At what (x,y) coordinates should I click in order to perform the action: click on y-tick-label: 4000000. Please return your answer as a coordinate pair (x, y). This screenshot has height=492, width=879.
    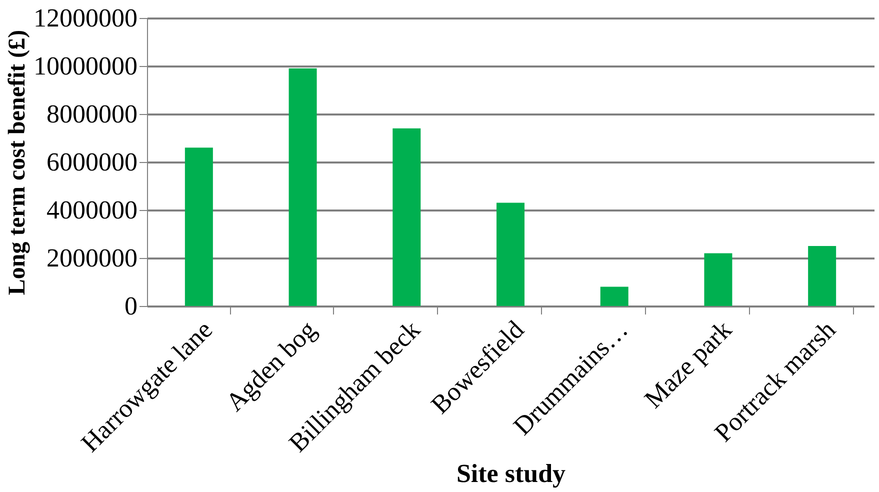
    Looking at the image, I should click on (92, 210).